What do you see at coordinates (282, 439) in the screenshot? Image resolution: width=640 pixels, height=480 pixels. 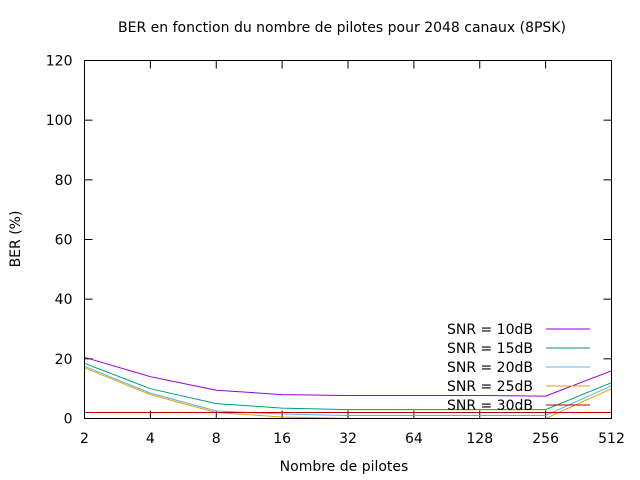 I see `x-tick-label: 16` at bounding box center [282, 439].